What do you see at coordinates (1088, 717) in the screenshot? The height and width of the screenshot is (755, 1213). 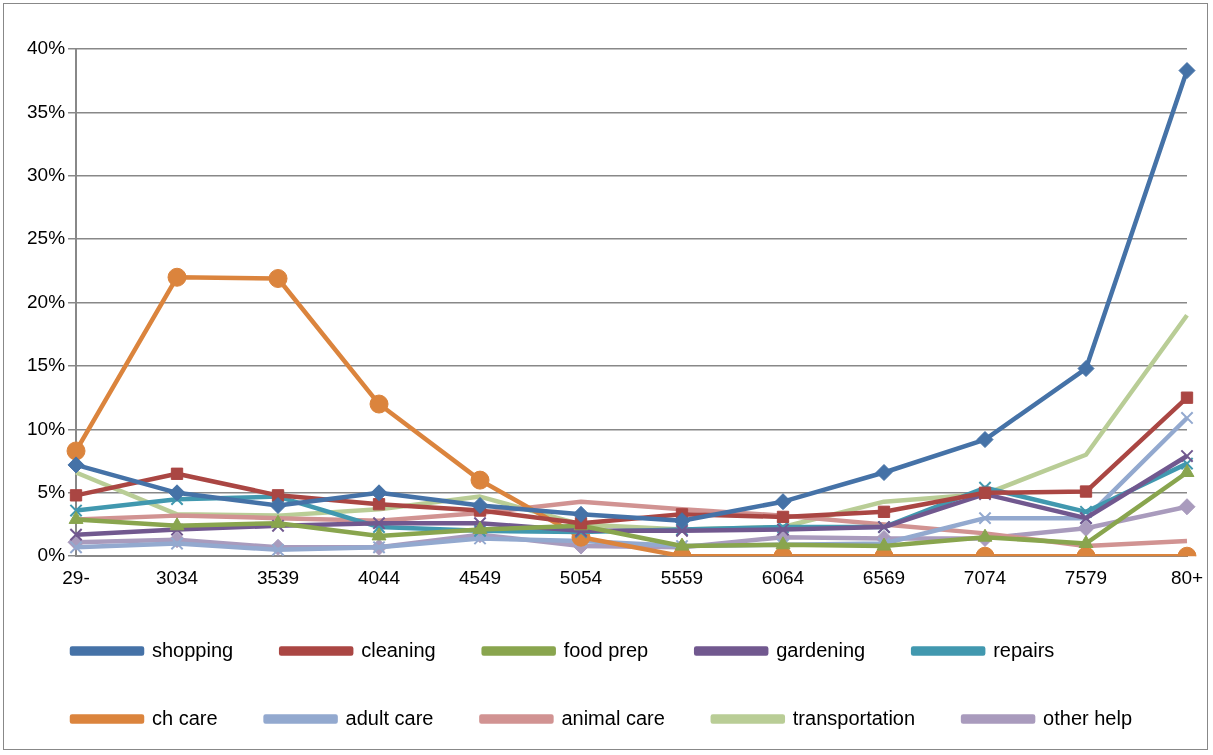 I see `legend-label: other help` at bounding box center [1088, 717].